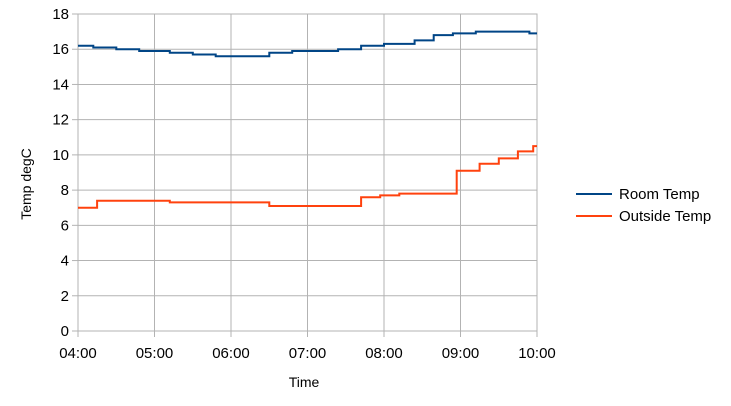 Image resolution: width=731 pixels, height=406 pixels. What do you see at coordinates (665, 216) in the screenshot?
I see `legend-entry-label: Outside Temp` at bounding box center [665, 216].